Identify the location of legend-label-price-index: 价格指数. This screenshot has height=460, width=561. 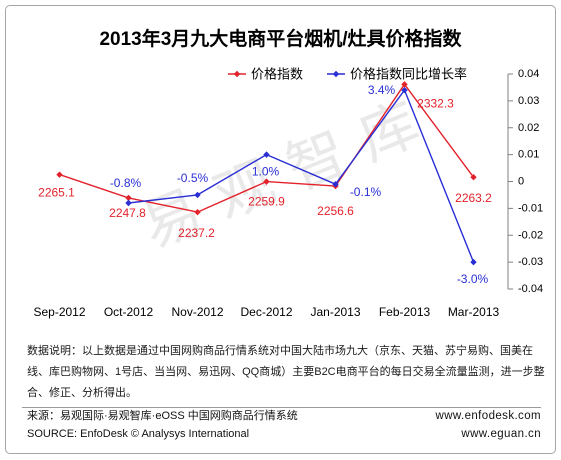
(277, 74).